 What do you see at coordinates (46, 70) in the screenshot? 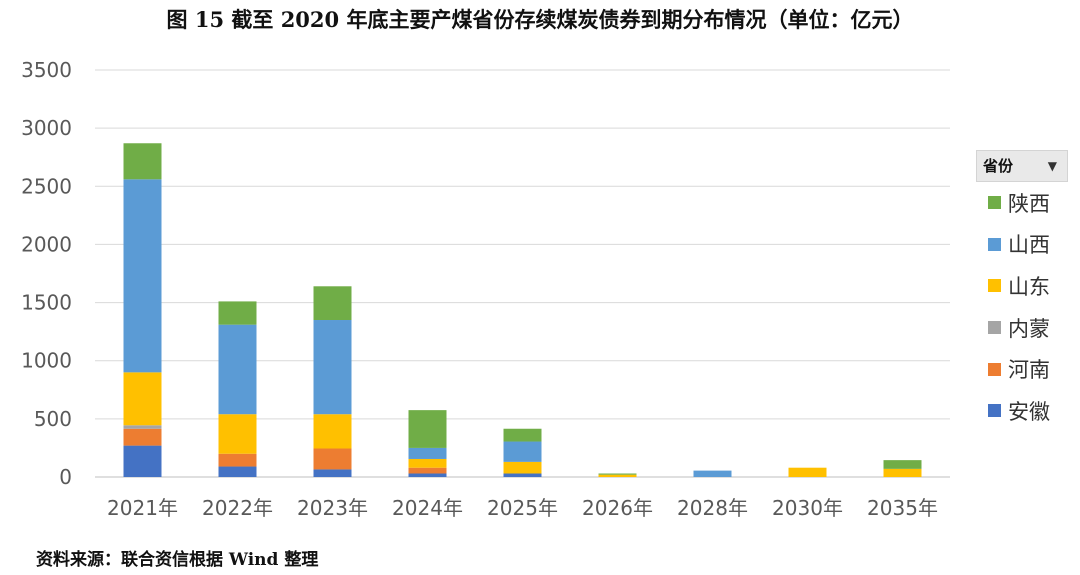
I see `y-tick-label: 3500` at bounding box center [46, 70].